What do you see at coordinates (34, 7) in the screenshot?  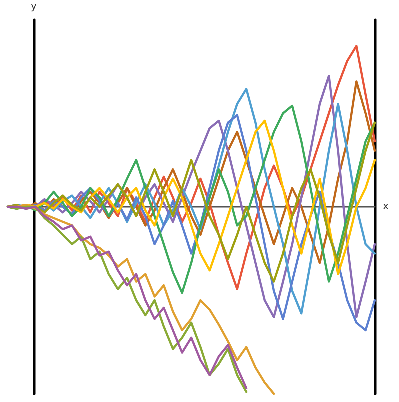 I see `y-axis-title: y` at bounding box center [34, 7].